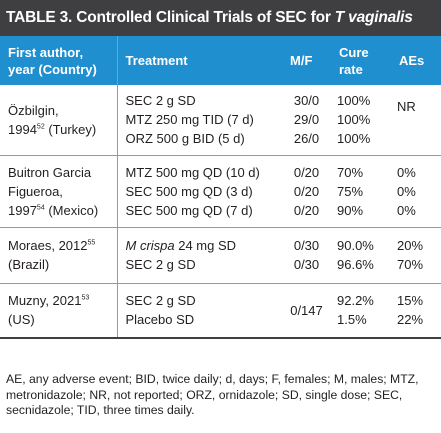 The width and height of the screenshot is (441, 433). Describe the element at coordinates (355, 255) in the screenshot. I see `cure-cell: 90.0% 96.6%` at that location.